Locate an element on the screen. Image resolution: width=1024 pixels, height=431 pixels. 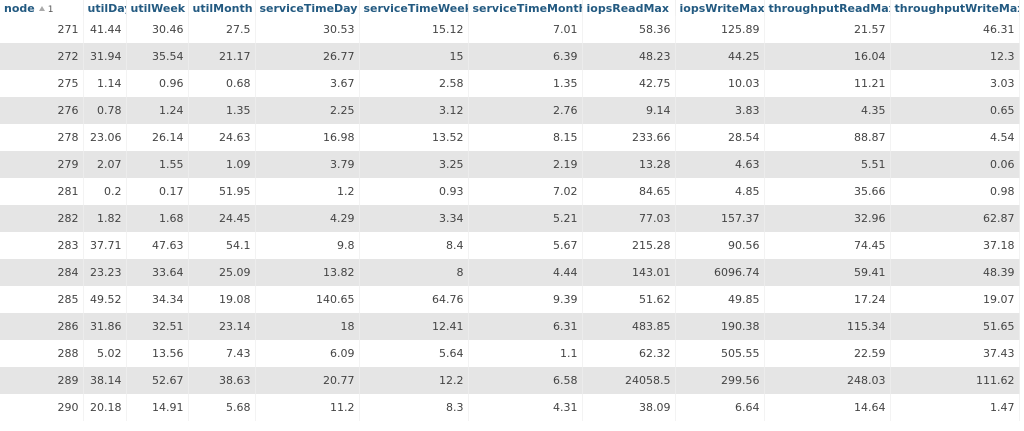
cell: 190.38 is located at coordinates (720, 326).